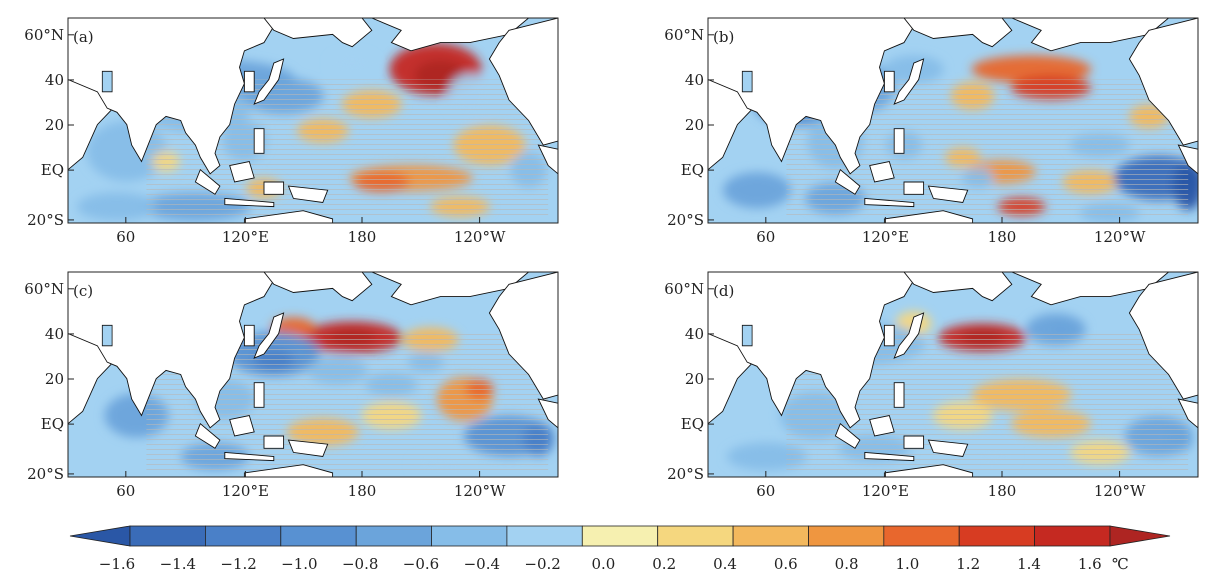 The height and width of the screenshot is (578, 1222). Describe the element at coordinates (723, 291) in the screenshot. I see `panel-tag: (d)` at that location.